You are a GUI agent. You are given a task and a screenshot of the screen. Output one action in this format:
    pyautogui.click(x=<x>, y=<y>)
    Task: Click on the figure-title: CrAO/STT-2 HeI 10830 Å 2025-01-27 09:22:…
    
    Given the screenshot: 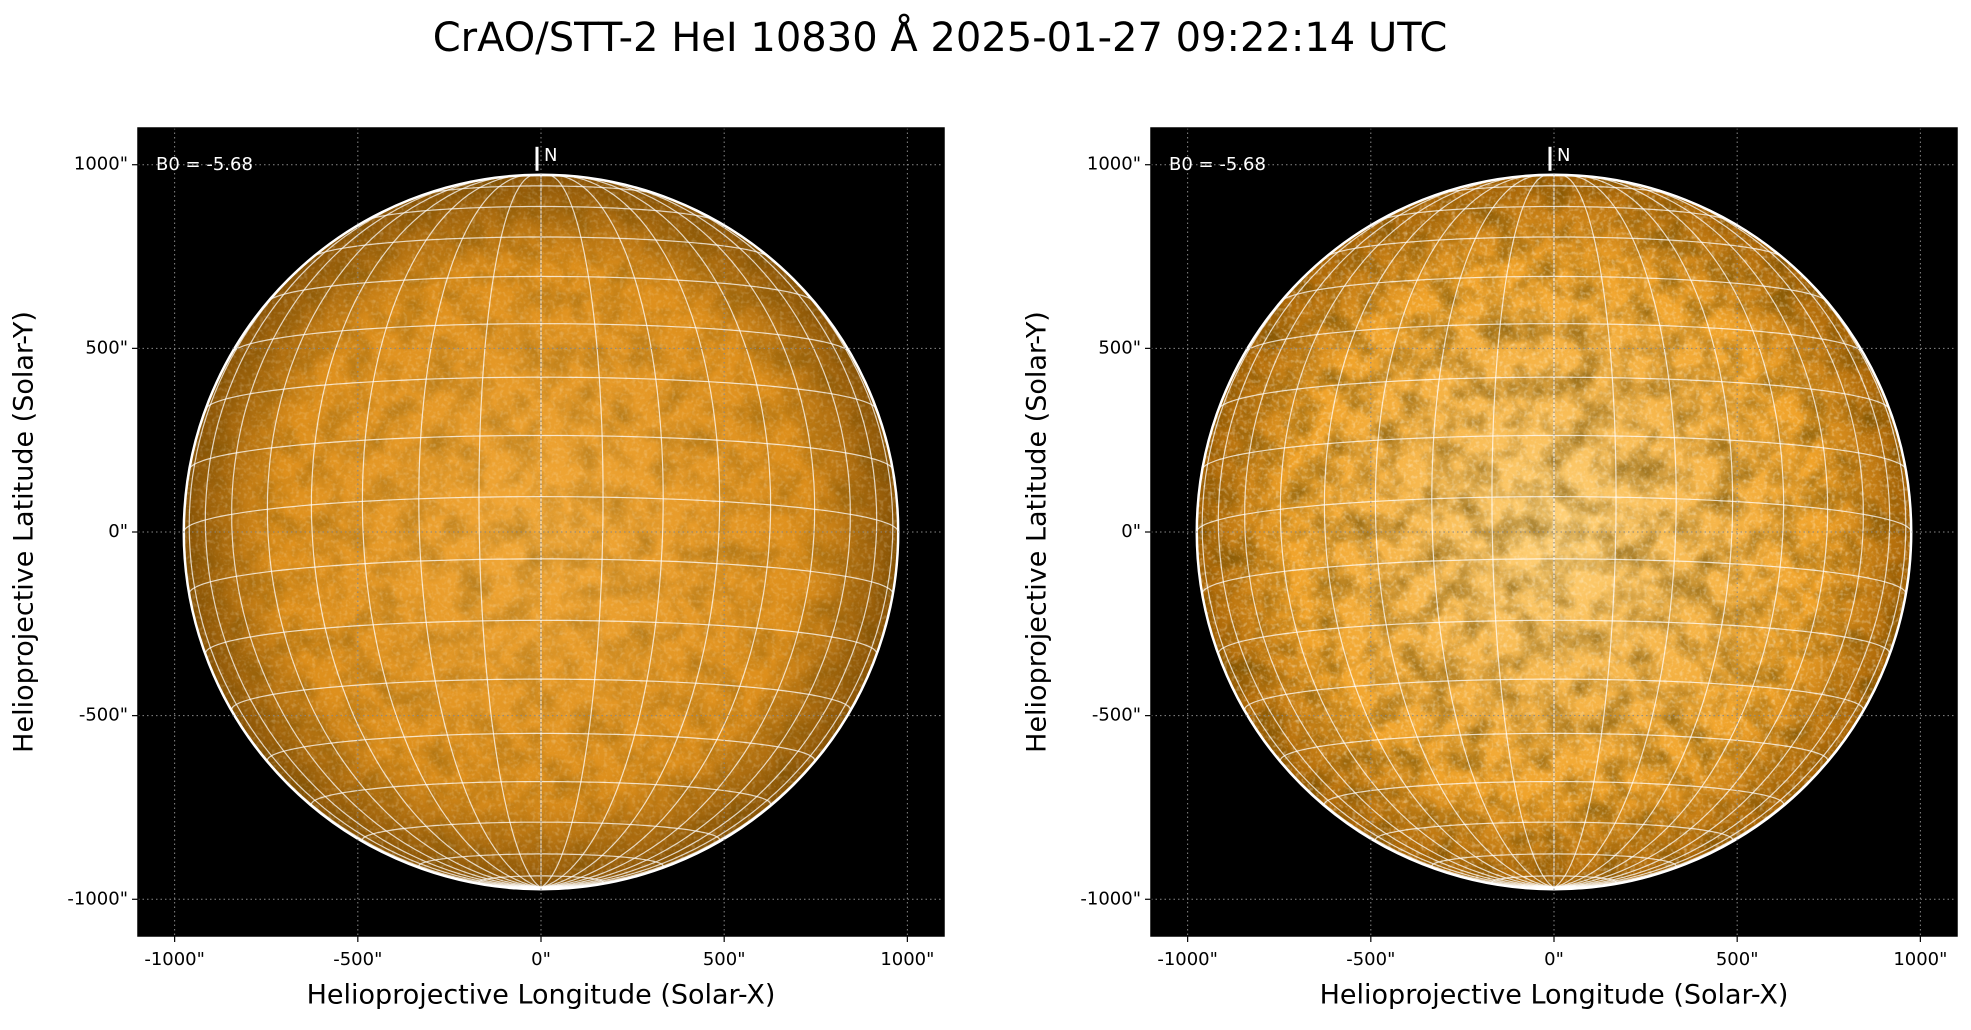 What is the action you would take?
    pyautogui.click(x=940, y=37)
    